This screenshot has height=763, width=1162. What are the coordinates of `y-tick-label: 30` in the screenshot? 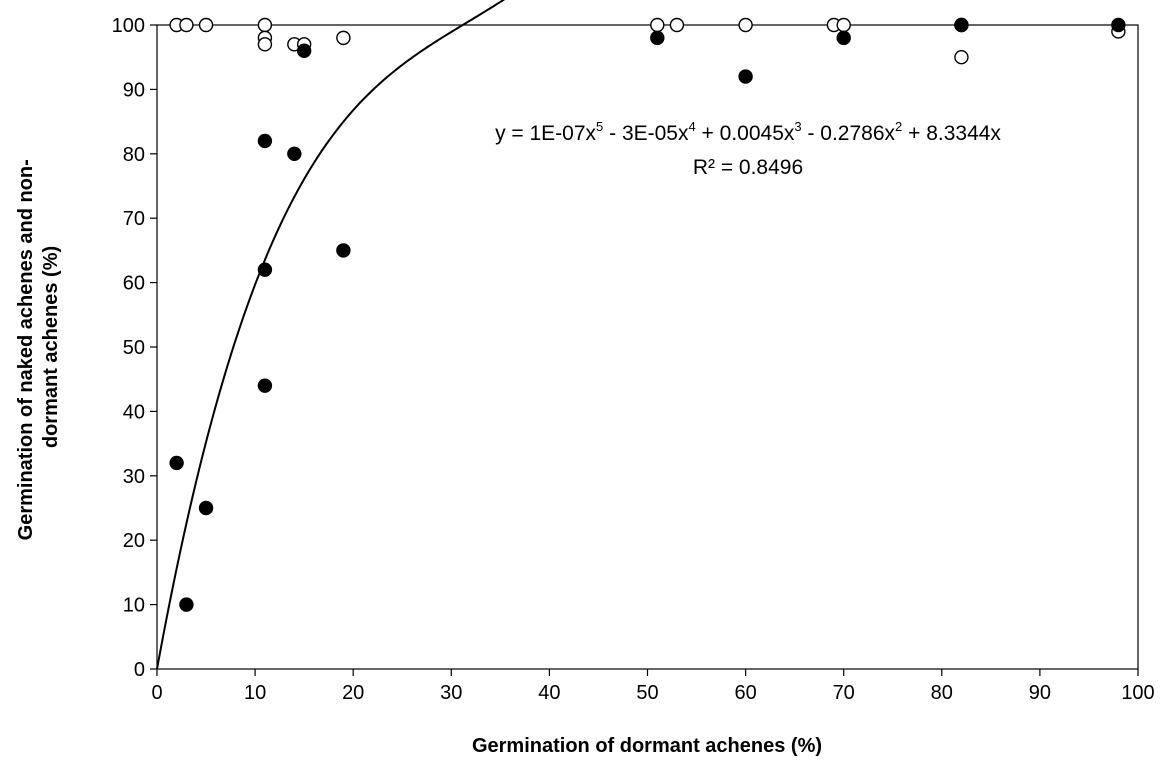 It's located at (134, 477).